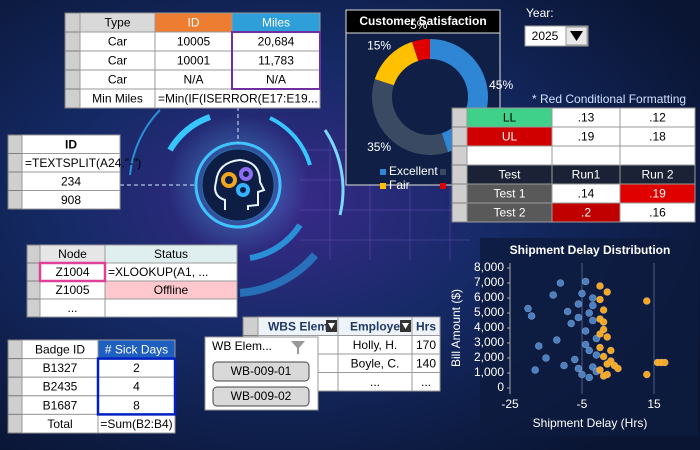 This screenshot has width=700, height=450. What do you see at coordinates (136, 387) in the screenshot?
I see `cell-text: 4` at bounding box center [136, 387].